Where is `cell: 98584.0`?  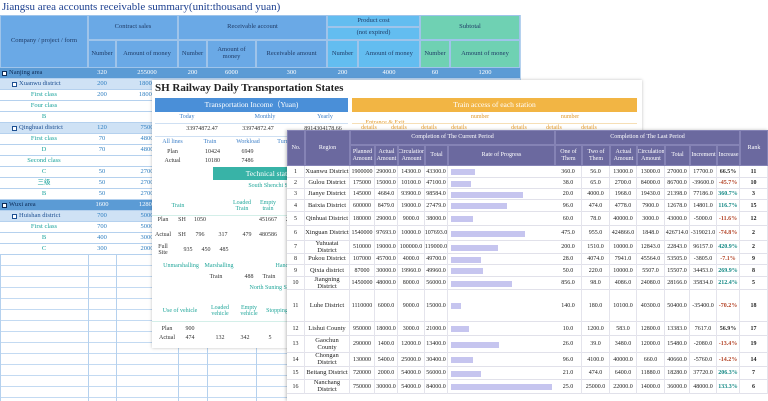 cell: 98584.0 is located at coordinates (436, 194).